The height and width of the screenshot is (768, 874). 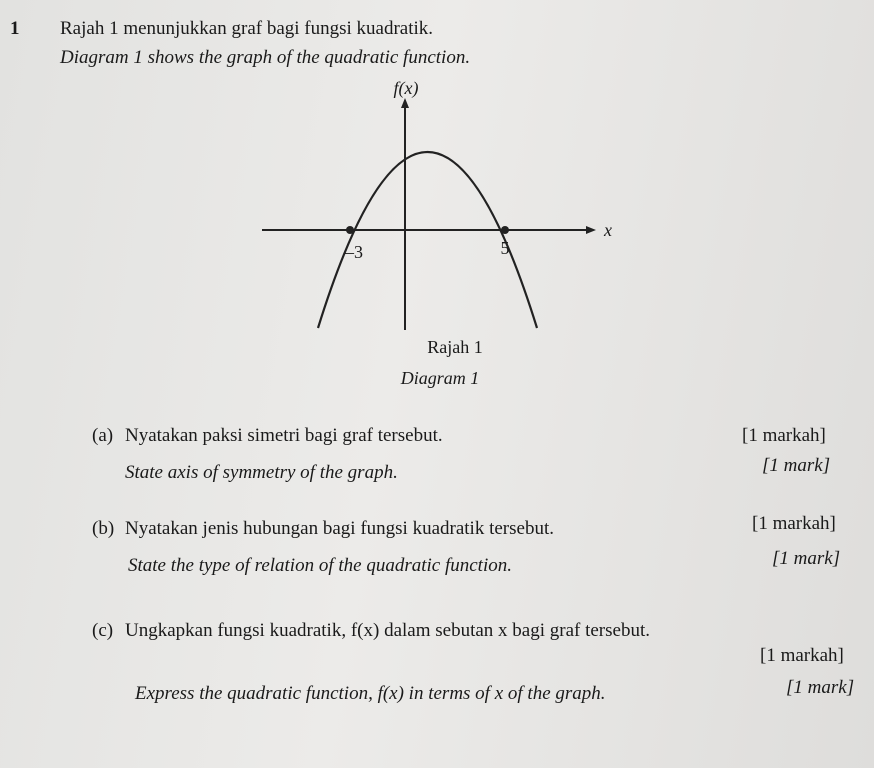 I want to click on root-label: 5, so click(x=505, y=248).